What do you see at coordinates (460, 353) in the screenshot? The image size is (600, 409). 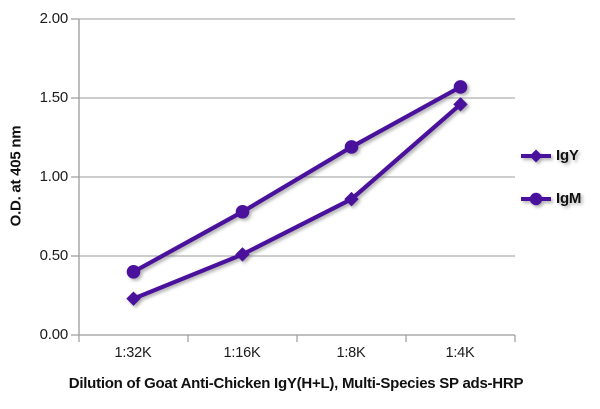 I see `x-tick-1-4k: 1:4K` at bounding box center [460, 353].